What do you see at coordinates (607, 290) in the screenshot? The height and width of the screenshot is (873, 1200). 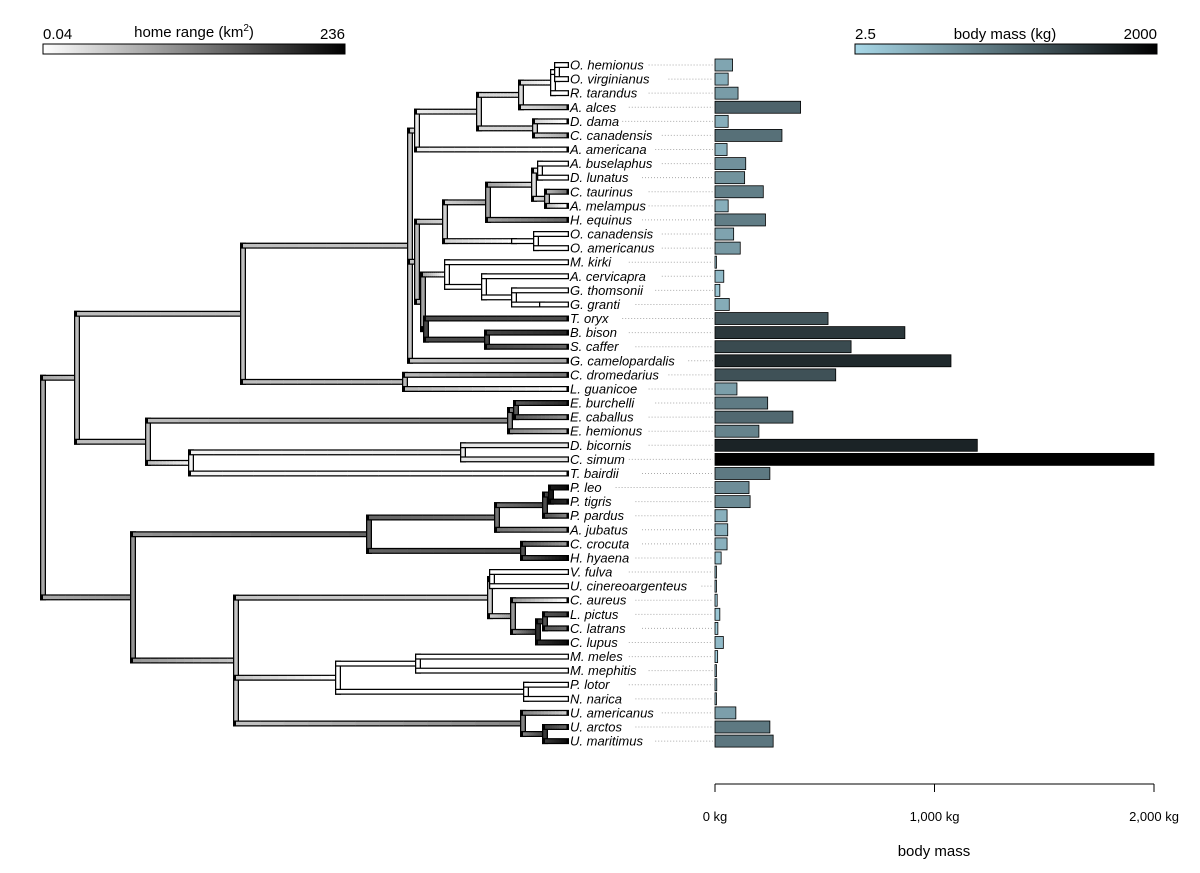 I see `species-label: G. thomsonii` at bounding box center [607, 290].